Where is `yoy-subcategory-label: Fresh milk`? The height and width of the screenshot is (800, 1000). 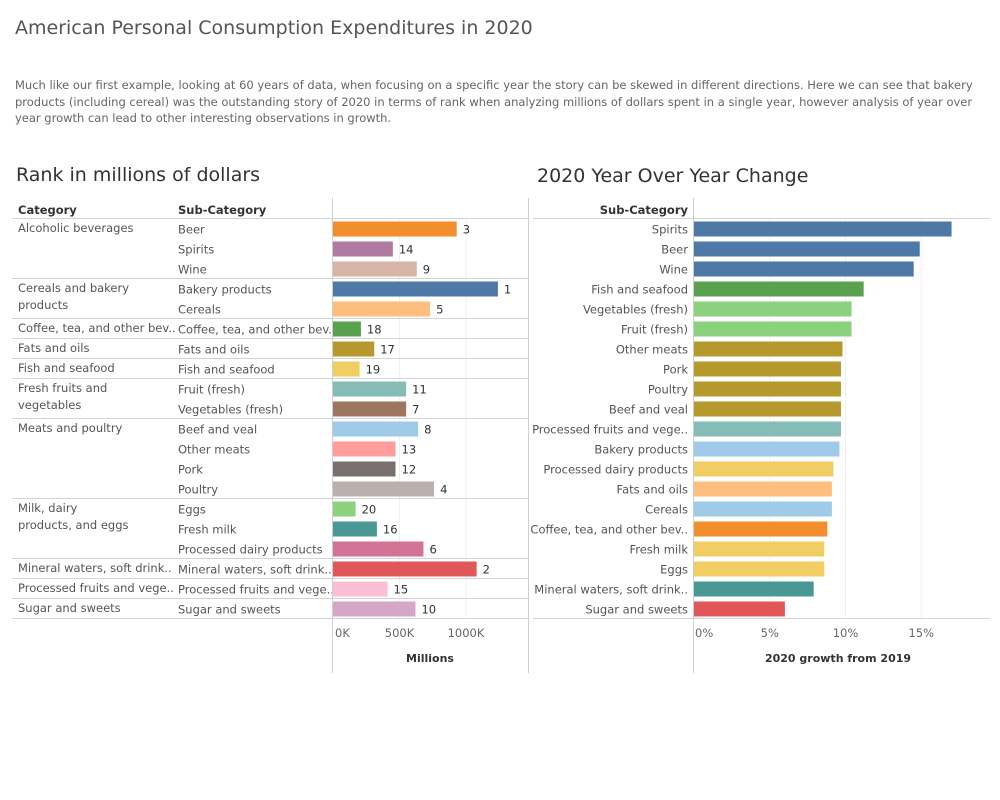 yoy-subcategory-label: Fresh milk is located at coordinates (658, 550).